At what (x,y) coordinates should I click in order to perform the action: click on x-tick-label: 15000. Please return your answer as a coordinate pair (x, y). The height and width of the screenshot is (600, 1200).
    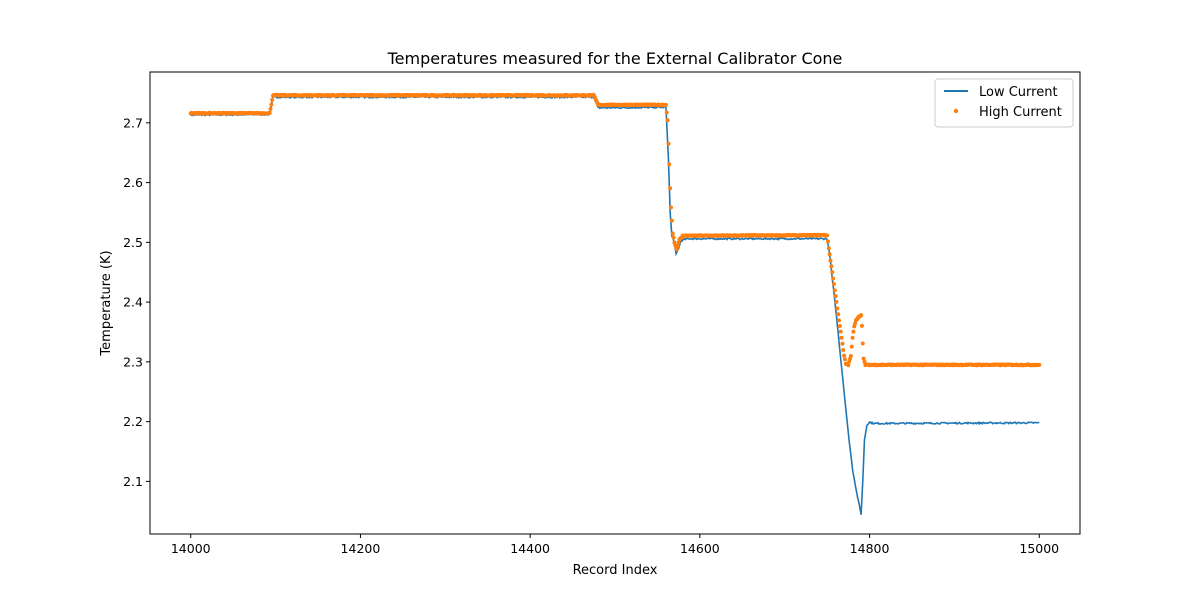
    Looking at the image, I should click on (1039, 548).